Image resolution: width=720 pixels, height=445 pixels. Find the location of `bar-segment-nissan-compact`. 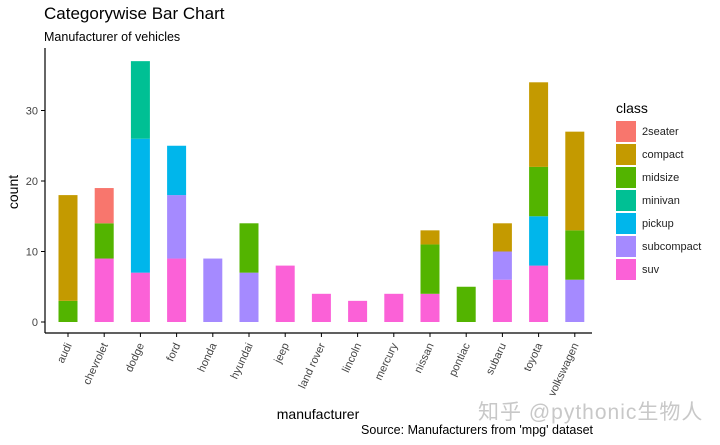

bar-segment-nissan-compact is located at coordinates (430, 237).